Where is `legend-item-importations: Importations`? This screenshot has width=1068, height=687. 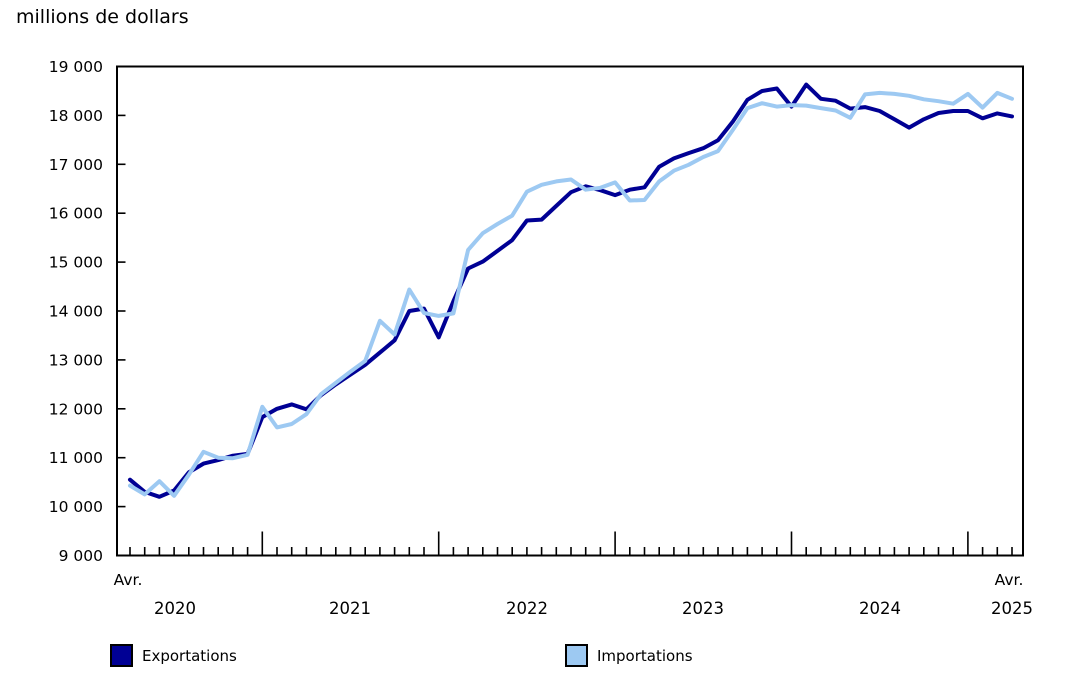 legend-item-importations: Importations is located at coordinates (629, 655).